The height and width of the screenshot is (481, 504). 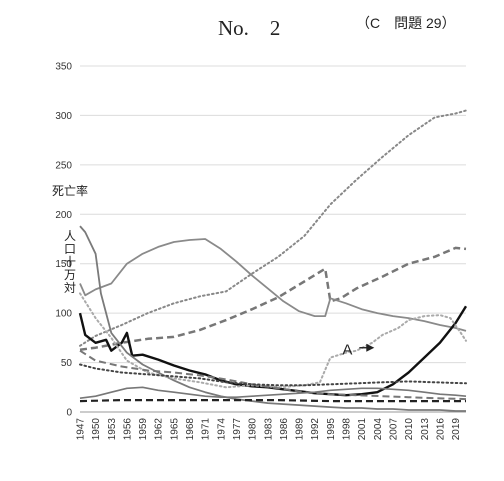 I want to click on y-axis-ticks: 0 50 100 150 200 250 300 350, so click(x=63, y=240).